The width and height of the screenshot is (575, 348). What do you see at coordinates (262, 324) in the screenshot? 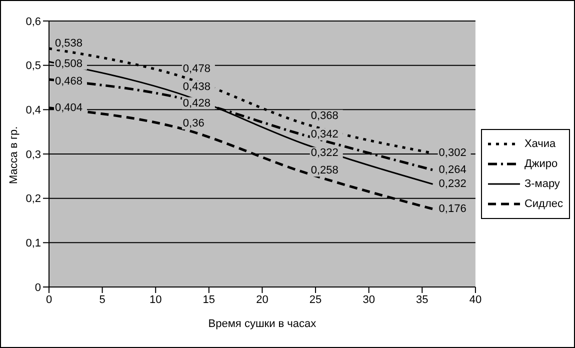
I see `x-axis-title: Время сушки в часах` at bounding box center [262, 324].